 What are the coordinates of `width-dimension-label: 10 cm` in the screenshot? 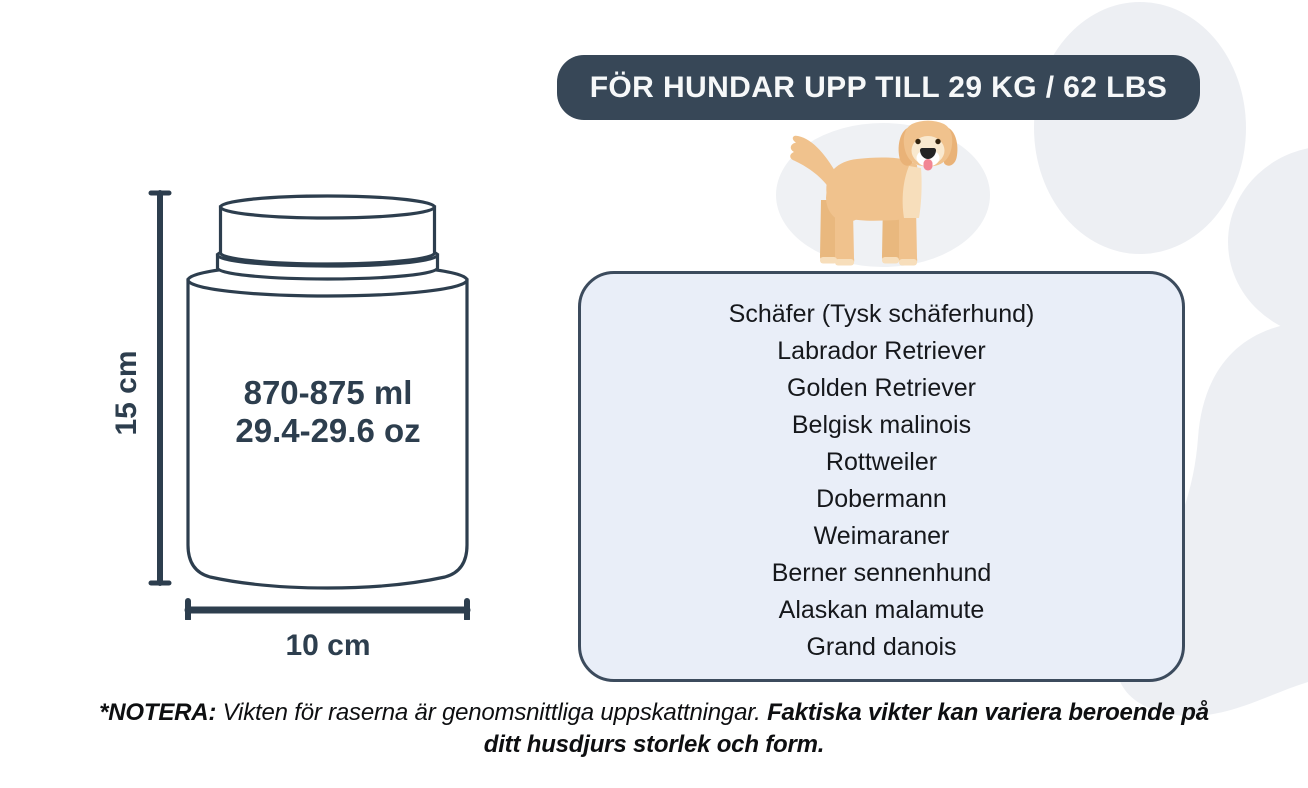 It's located at (328, 645).